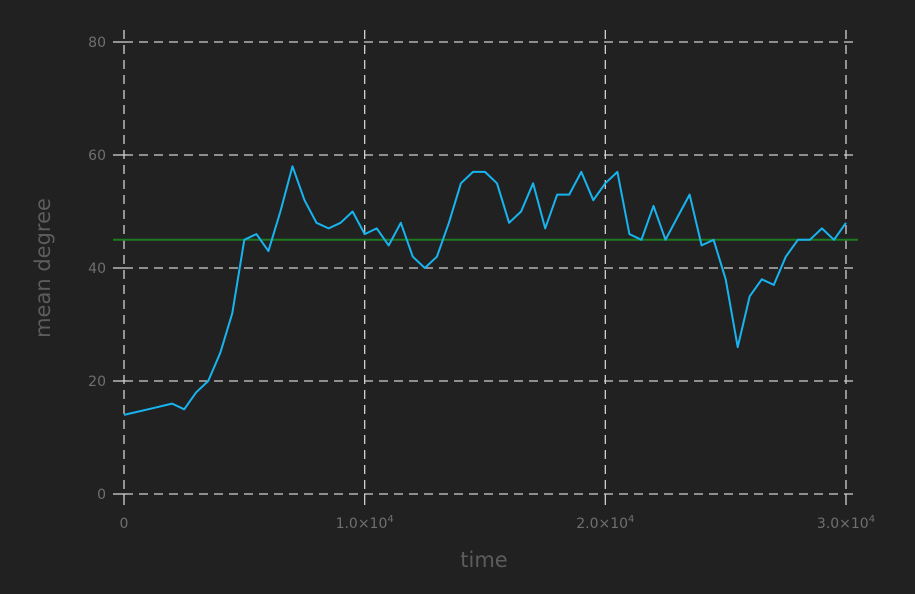 The height and width of the screenshot is (594, 915). Describe the element at coordinates (97, 382) in the screenshot. I see `y-tick-label: 20` at that location.